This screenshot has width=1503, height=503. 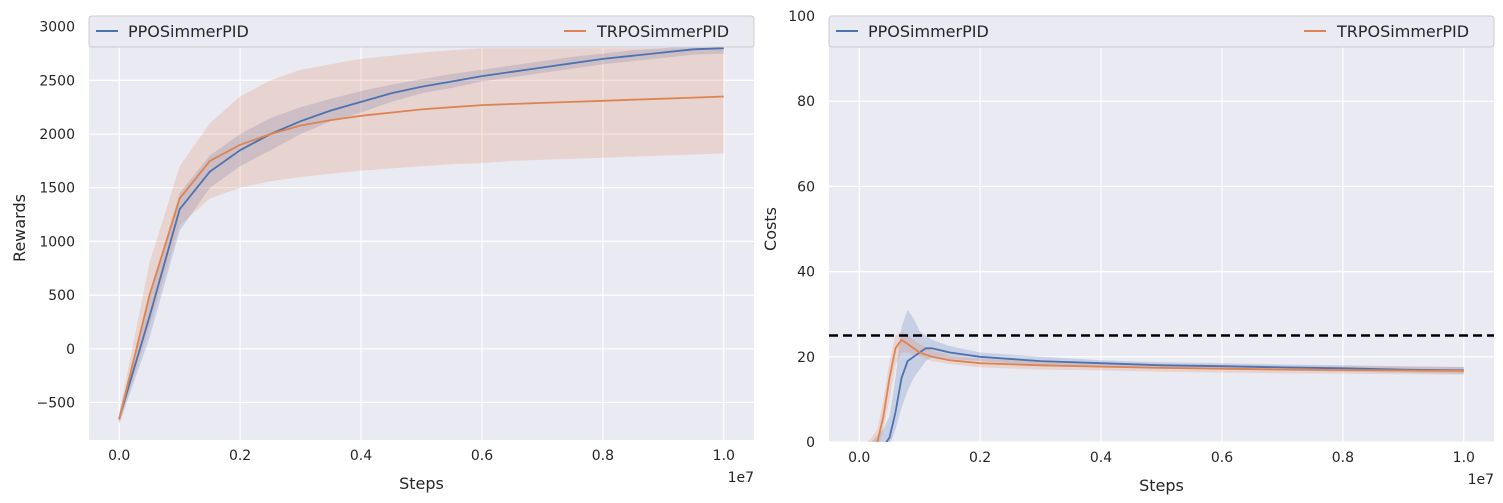 What do you see at coordinates (57, 81) in the screenshot?
I see `y-tick-label: 2500` at bounding box center [57, 81].